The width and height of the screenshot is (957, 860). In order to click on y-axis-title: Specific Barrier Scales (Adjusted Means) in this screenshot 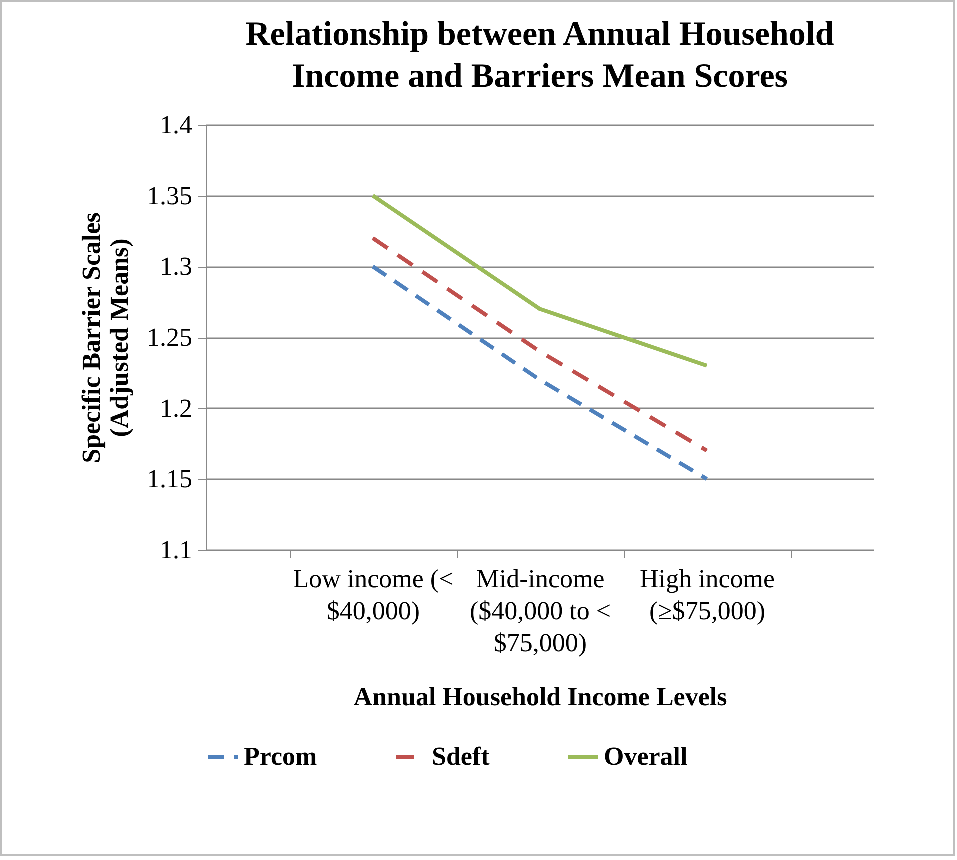, I will do `click(105, 338)`.